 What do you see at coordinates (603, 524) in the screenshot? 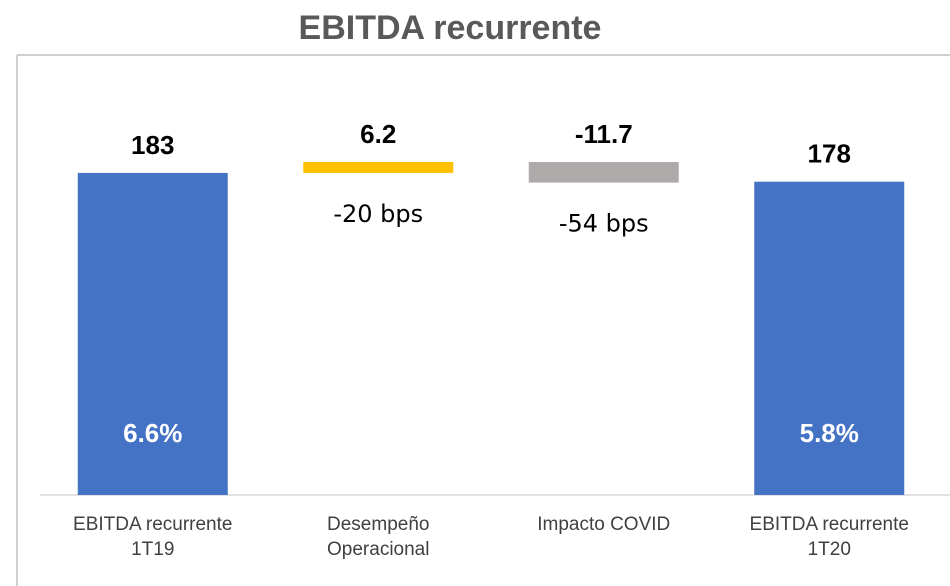
I see `x-tick-label: Impacto COVID` at bounding box center [603, 524].